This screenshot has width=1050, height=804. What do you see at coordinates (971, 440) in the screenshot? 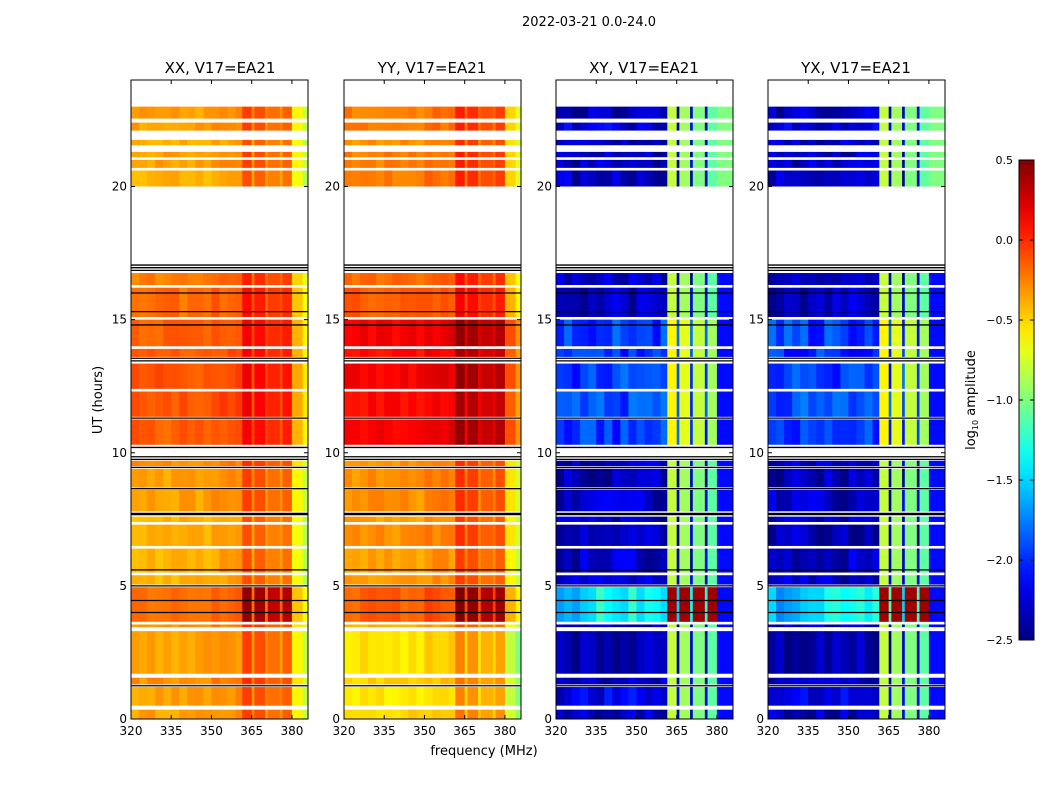
I see `colorbar-label-log: log` at bounding box center [971, 440].